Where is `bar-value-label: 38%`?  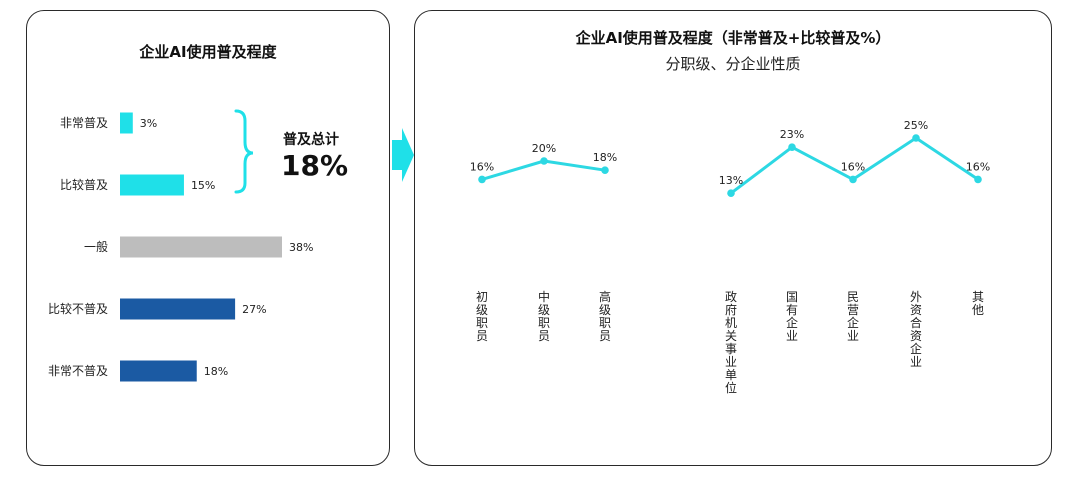 bar-value-label: 38% is located at coordinates (301, 247).